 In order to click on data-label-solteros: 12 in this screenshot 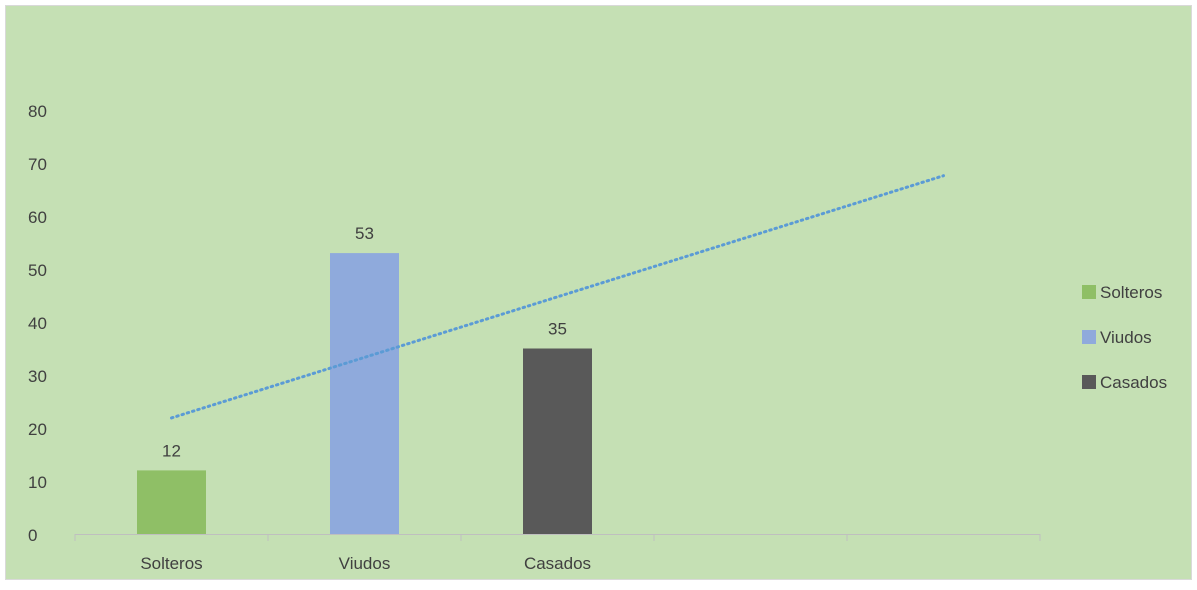, I will do `click(171, 450)`.